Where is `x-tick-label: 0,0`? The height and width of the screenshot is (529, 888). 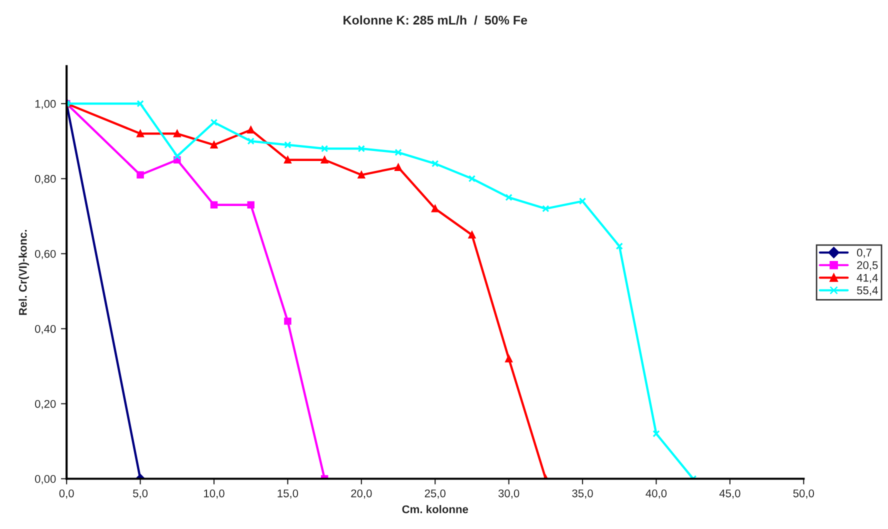
x-tick-label: 0,0 is located at coordinates (66, 494).